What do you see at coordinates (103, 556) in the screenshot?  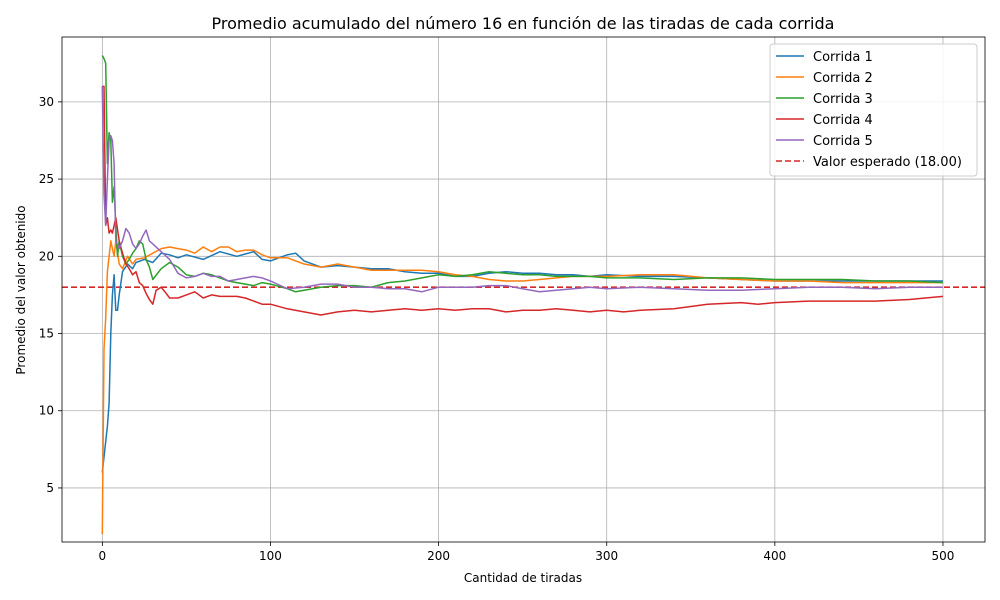 I see `x-tick-label: 0` at bounding box center [103, 556].